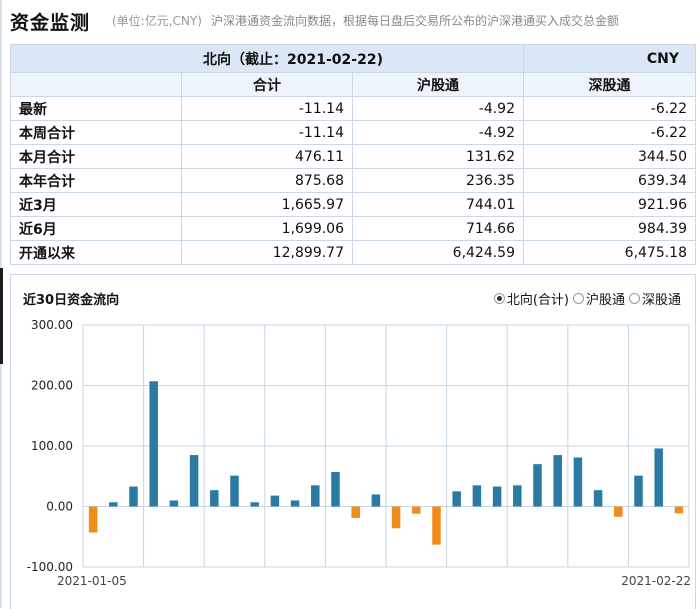 This screenshot has width=700, height=609. I want to click on table-header-row: 合计 沪股通 深股通, so click(353, 84).